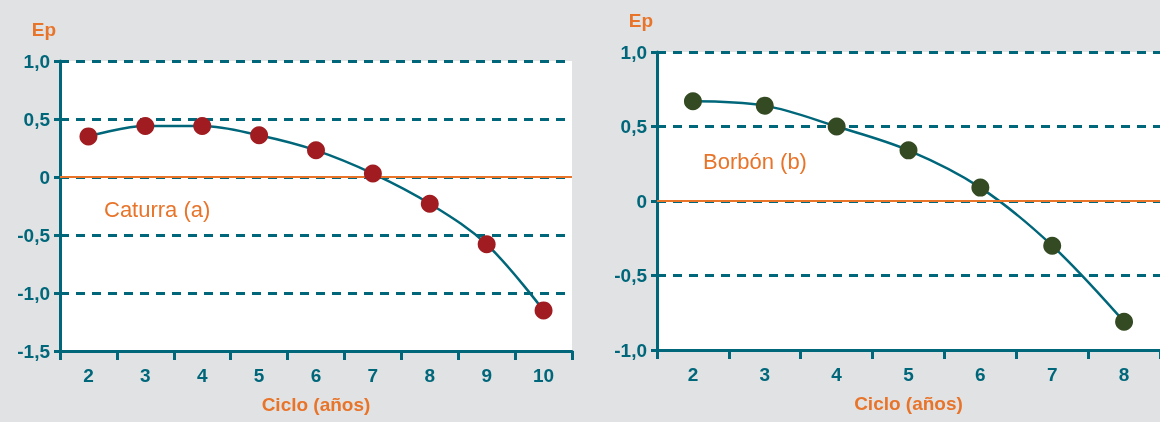  What do you see at coordinates (157, 209) in the screenshot?
I see `annotation: Caturra (a)` at bounding box center [157, 209].